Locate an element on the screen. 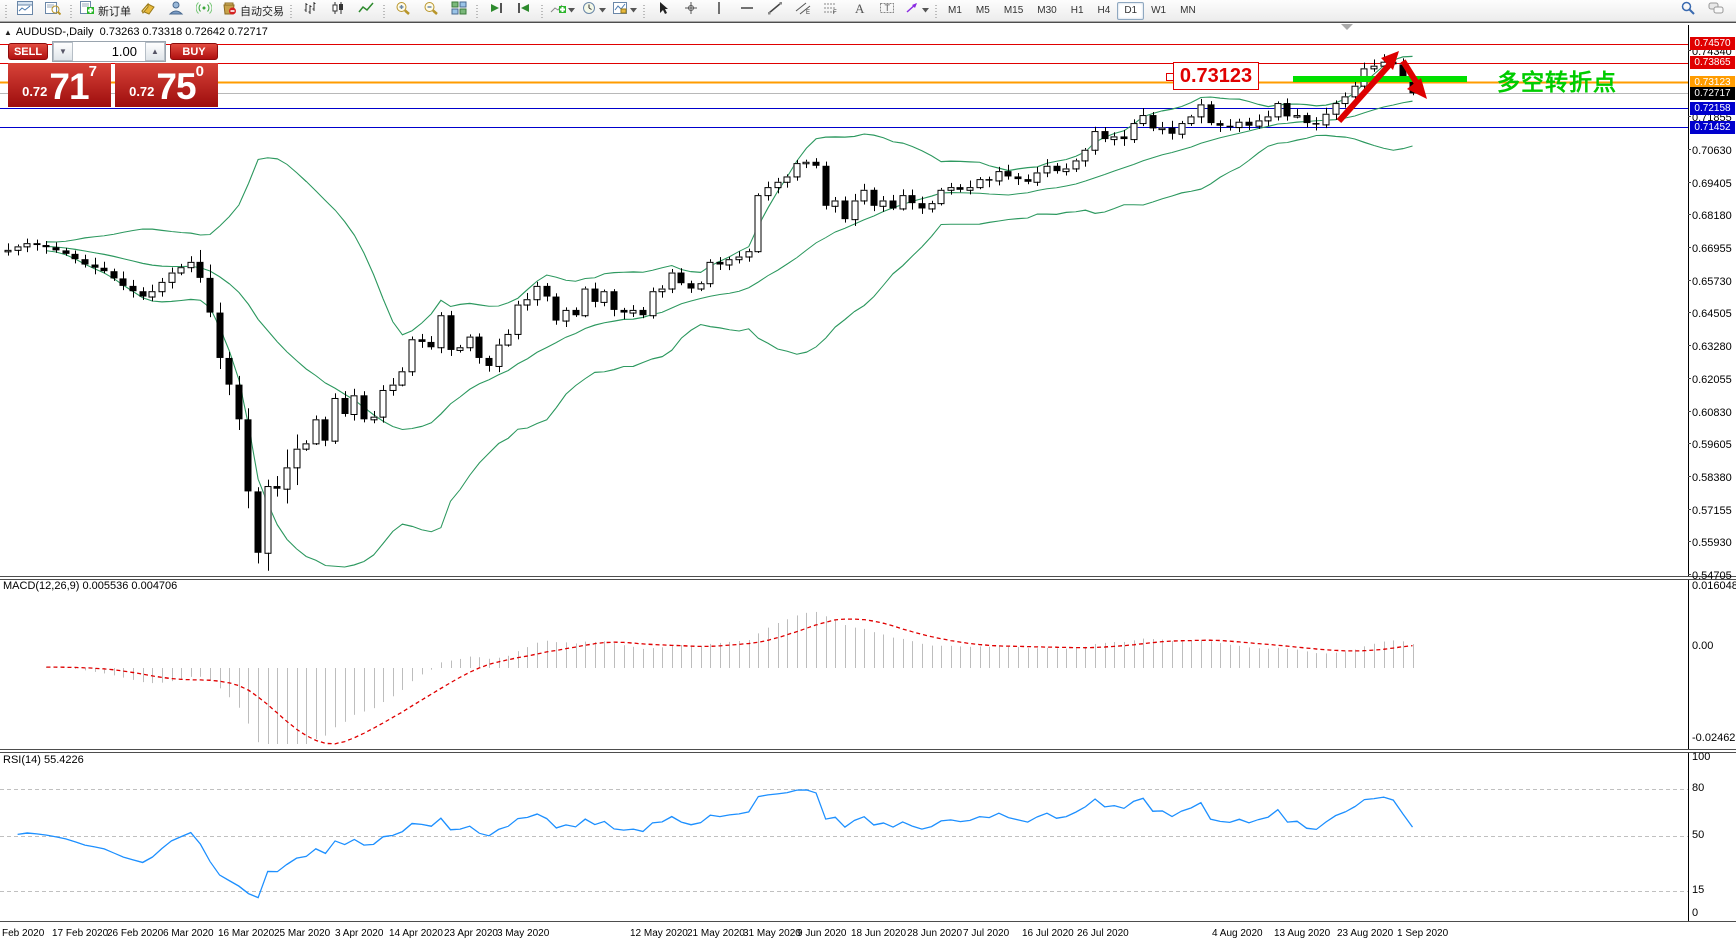  sell-price-panel: 0.72 71 7 is located at coordinates (59, 85).